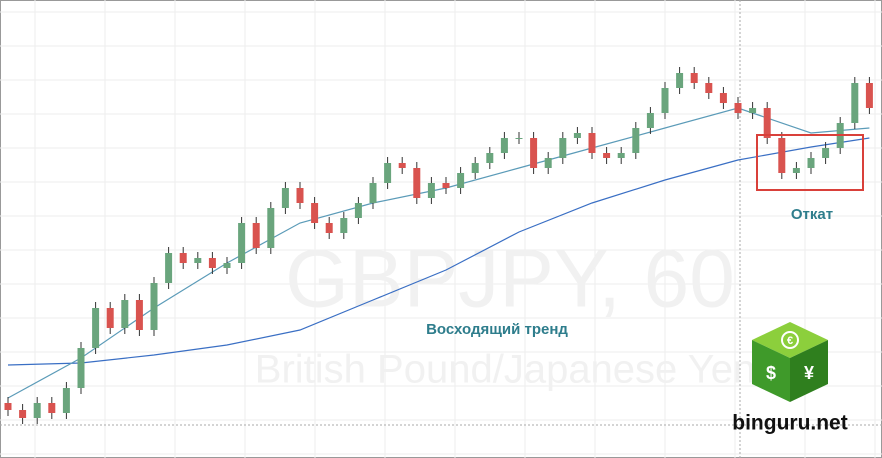  Describe the element at coordinates (510, 279) in the screenshot. I see `watermark: GBPJPY, 60` at that location.